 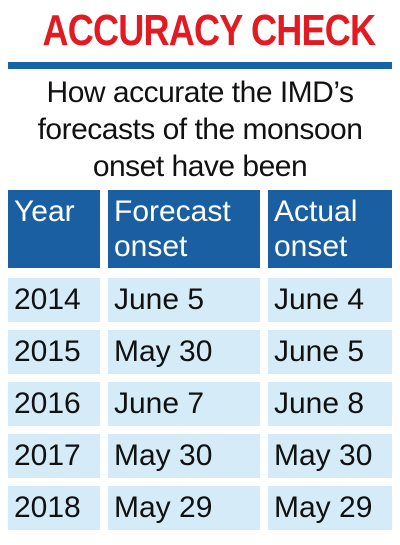 What do you see at coordinates (54, 456) in the screenshot?
I see `cell-year: 2017` at bounding box center [54, 456].